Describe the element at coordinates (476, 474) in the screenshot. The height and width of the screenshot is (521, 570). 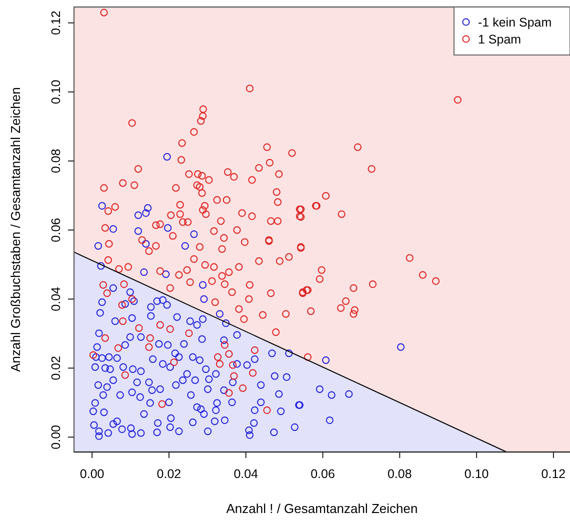
I see `x-tick-label: 0.10` at that location.